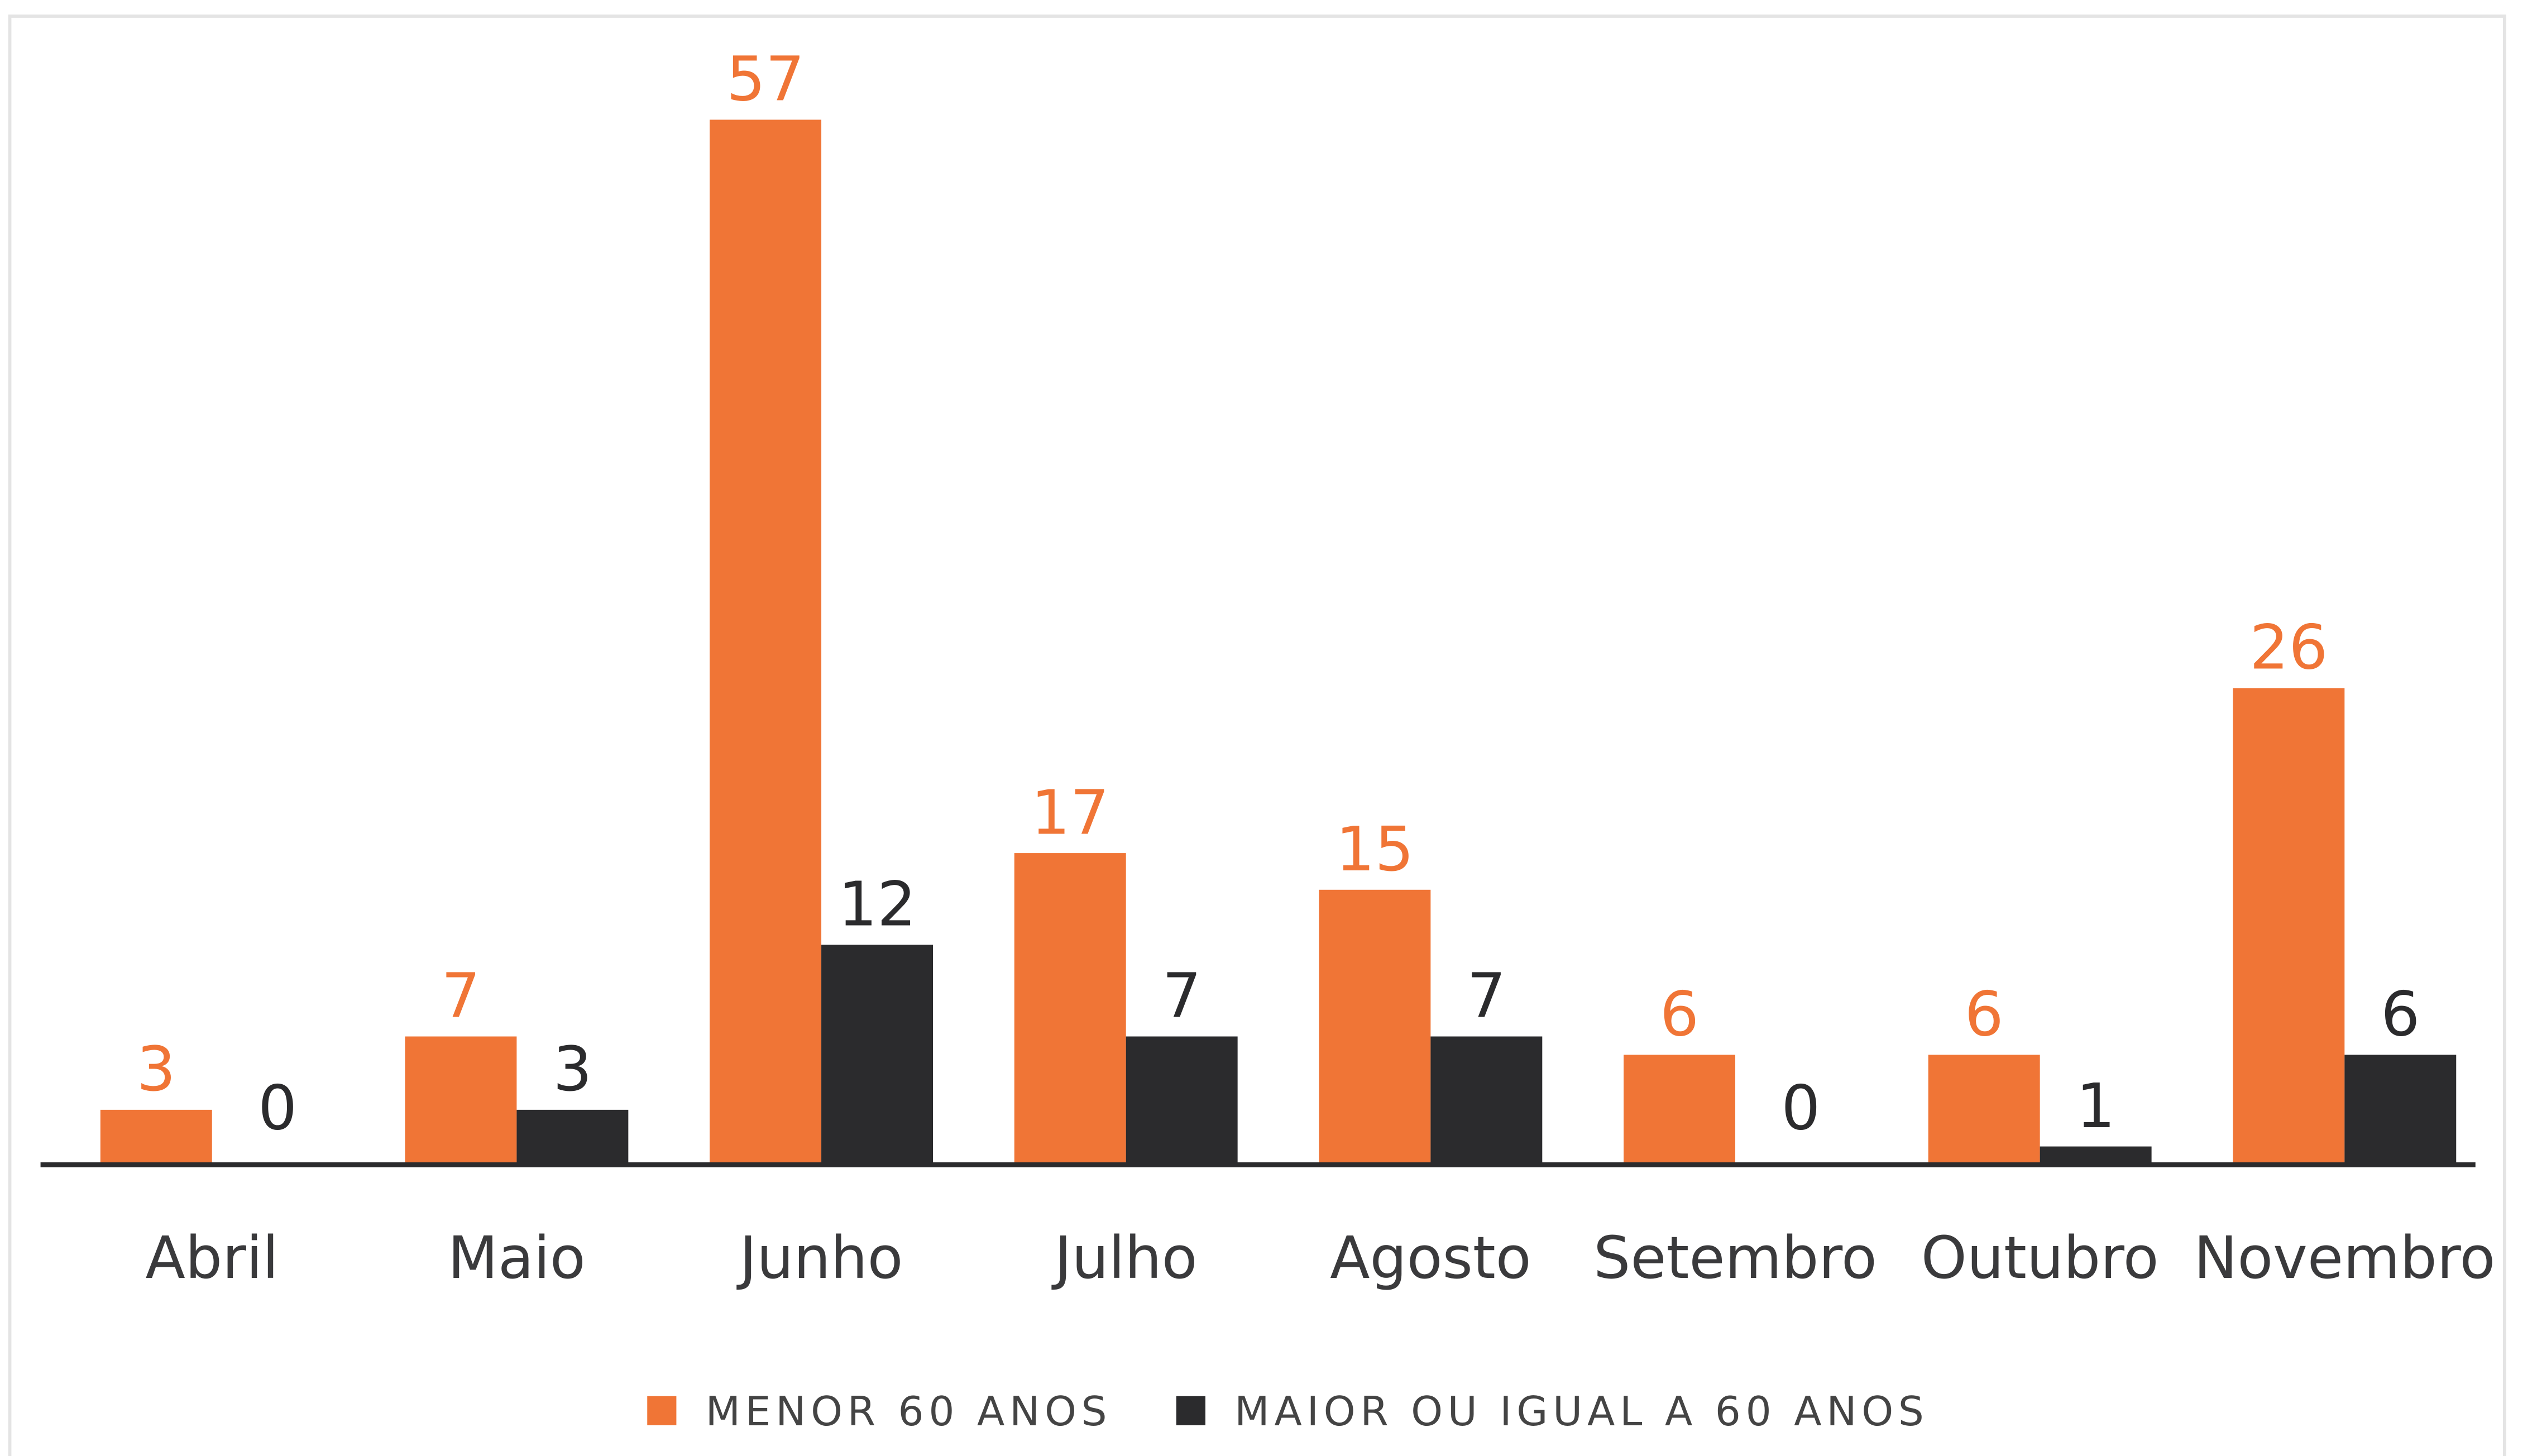 This screenshot has width=2537, height=1456. What do you see at coordinates (2095, 1106) in the screenshot?
I see `value-label: 1` at bounding box center [2095, 1106].